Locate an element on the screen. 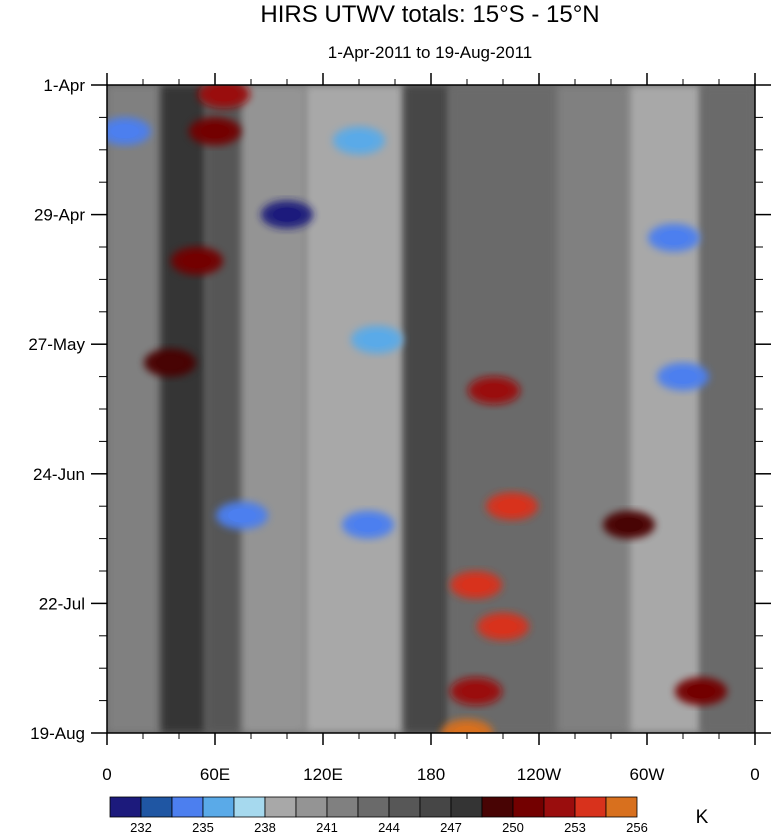 The width and height of the screenshot is (774, 834). colorbar-label: 238 is located at coordinates (265, 827).